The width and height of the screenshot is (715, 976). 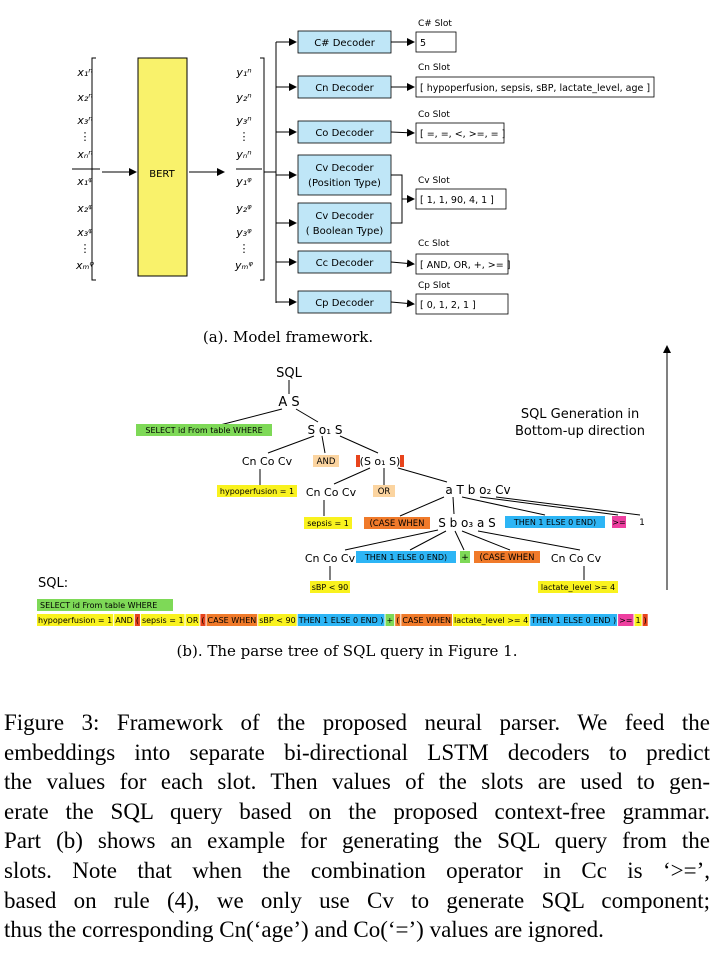 I want to click on sql-part-4: OR, so click(x=193, y=620).